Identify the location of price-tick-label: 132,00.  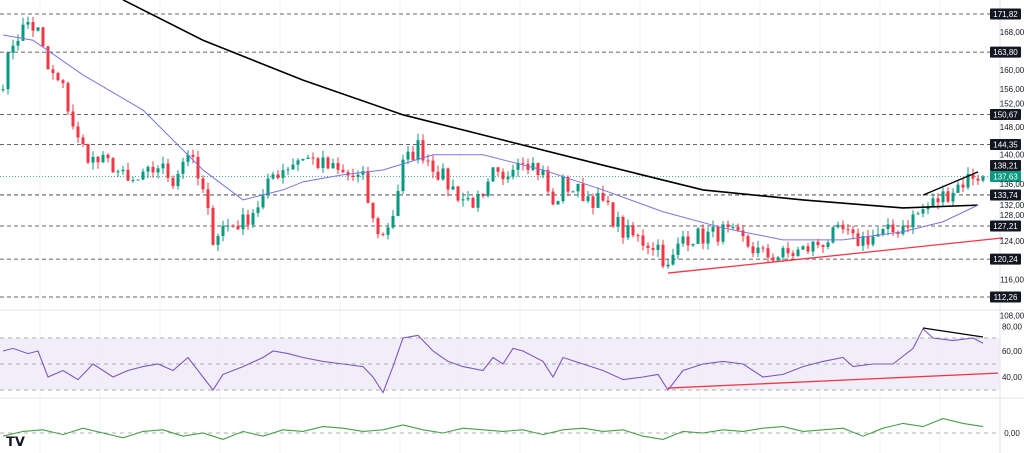
(1012, 205).